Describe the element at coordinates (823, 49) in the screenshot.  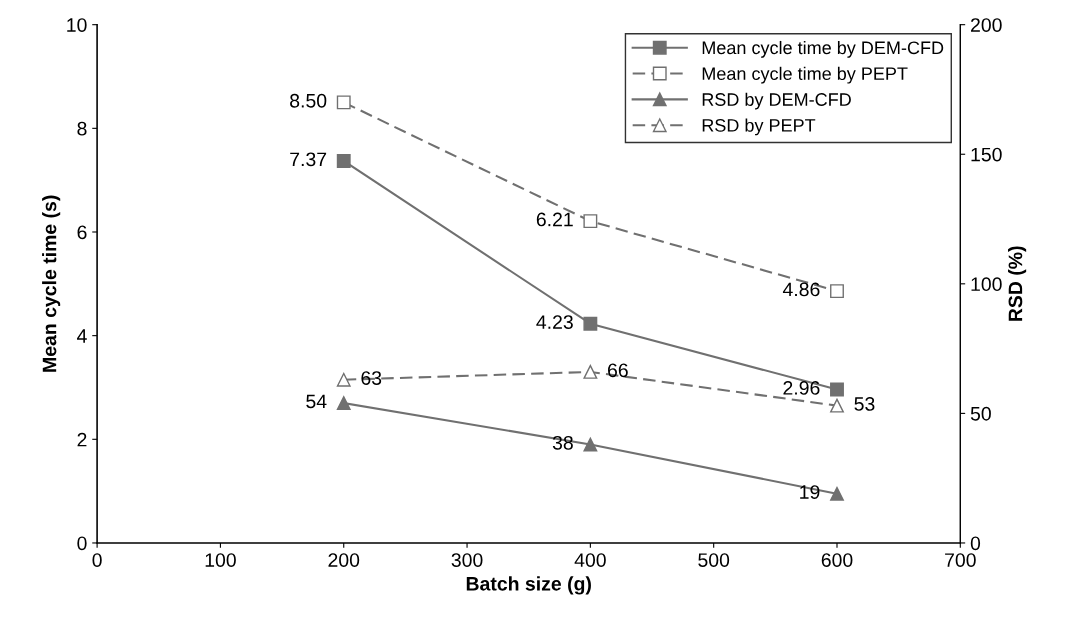
I see `legend-label: Mean cycle time by DEM-CFD` at that location.